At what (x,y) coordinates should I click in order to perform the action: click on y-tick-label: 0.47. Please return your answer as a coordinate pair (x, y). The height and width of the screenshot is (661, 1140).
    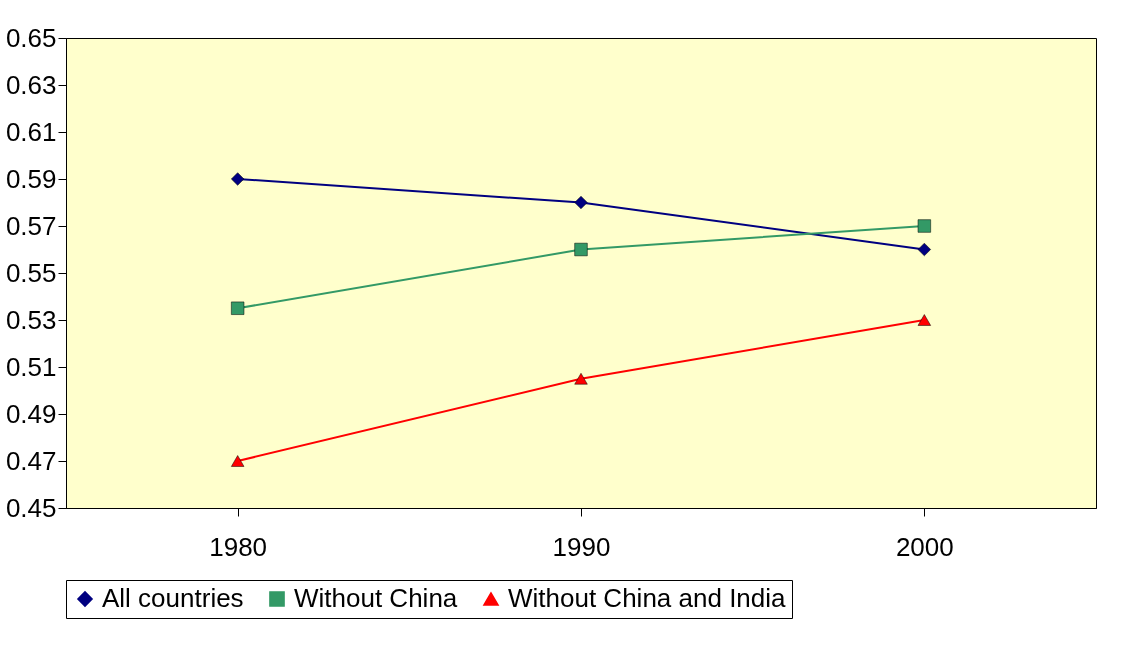
    Looking at the image, I should click on (31, 460).